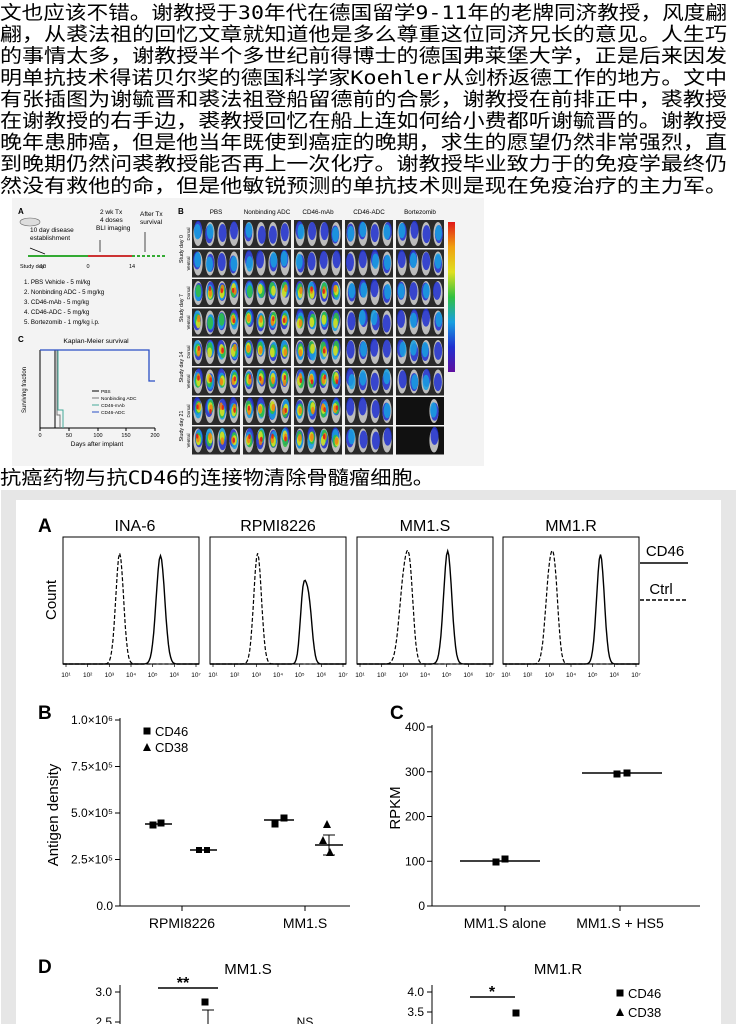  I want to click on y-tick-label: 4.0, so click(415, 992).